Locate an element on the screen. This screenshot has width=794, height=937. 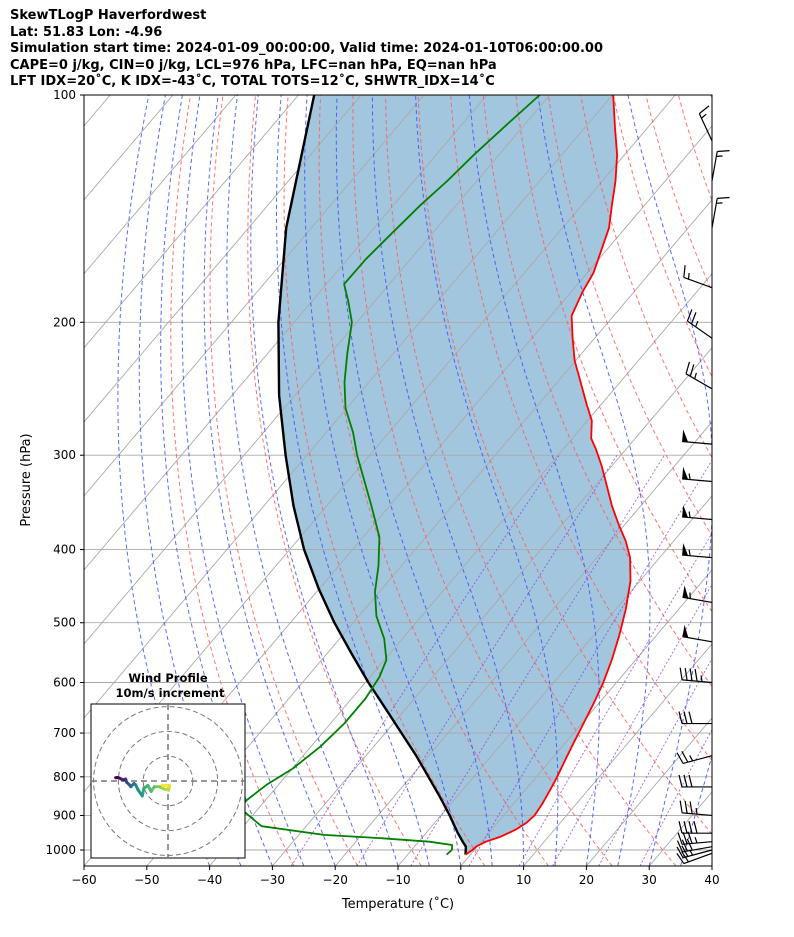
x-tick-label: 20 is located at coordinates (586, 880).